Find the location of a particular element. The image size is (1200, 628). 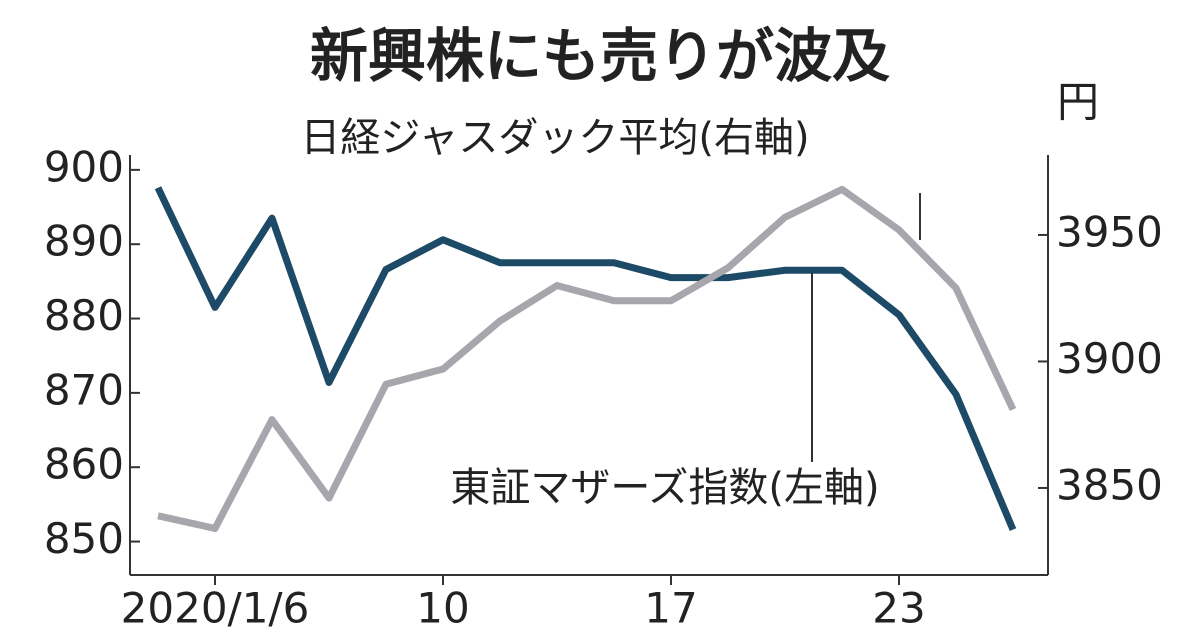

x-tick-label: 23 is located at coordinates (898, 606).